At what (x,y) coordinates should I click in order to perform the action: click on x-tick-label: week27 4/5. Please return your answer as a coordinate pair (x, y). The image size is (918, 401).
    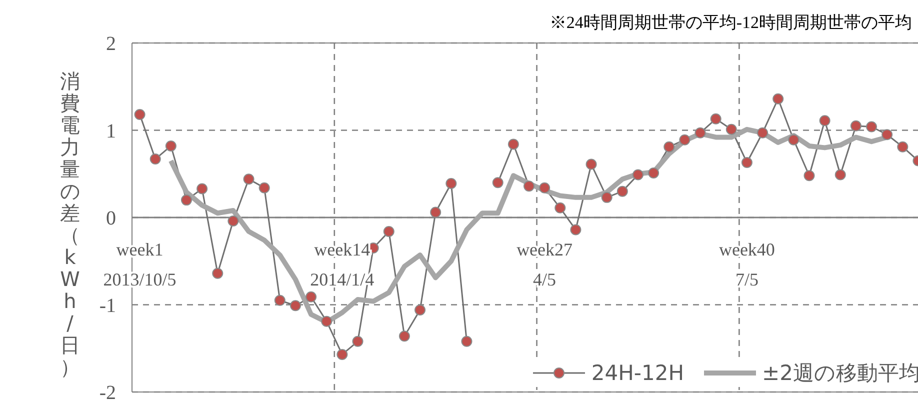
    Looking at the image, I should click on (544, 265).